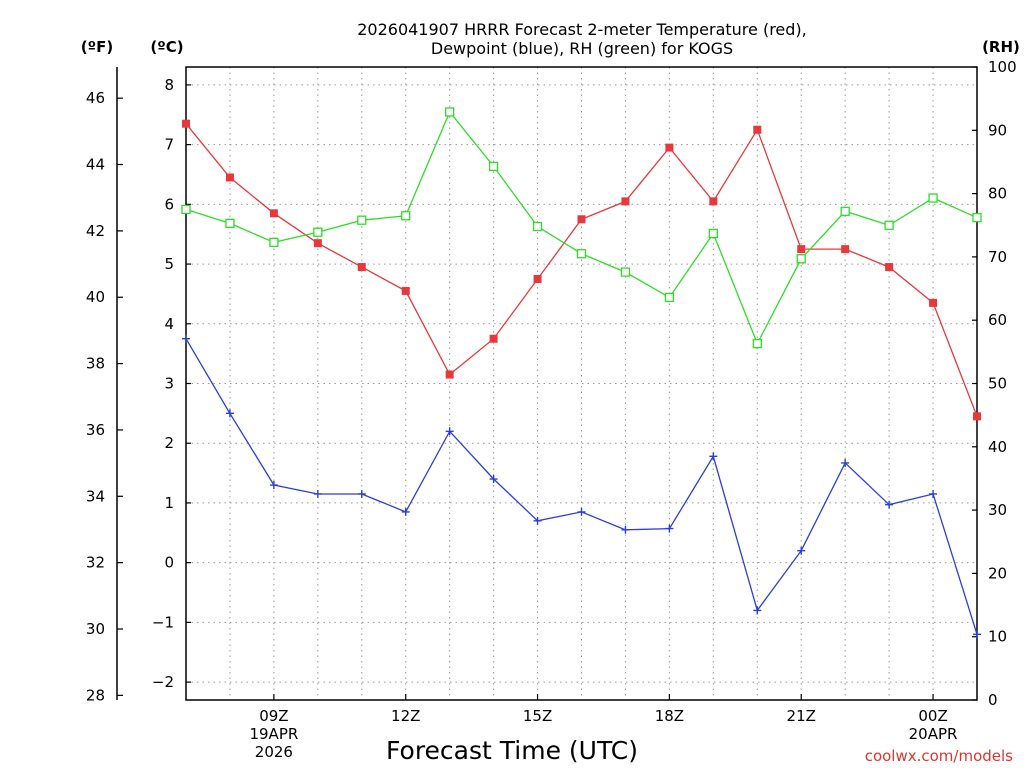  I want to click on fahrenheit-tick-label: 30, so click(95, 629).